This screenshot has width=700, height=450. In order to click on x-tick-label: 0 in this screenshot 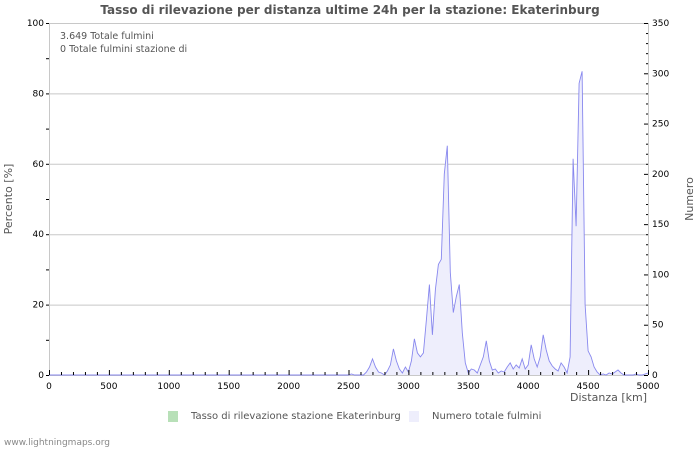, I will do `click(49, 387)`.